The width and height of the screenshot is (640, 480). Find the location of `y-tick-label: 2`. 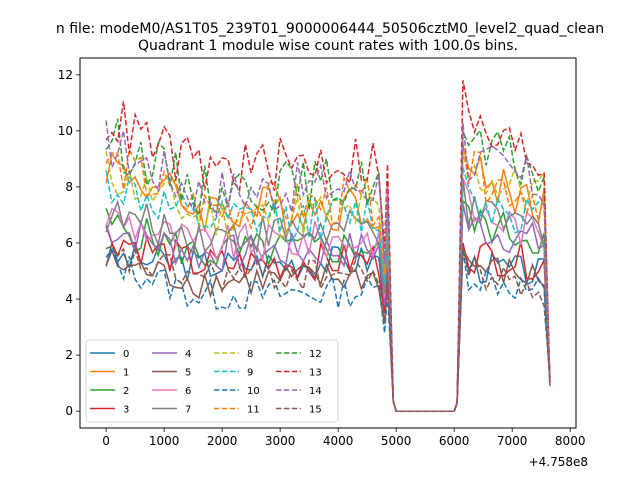

y-tick-label: 2 is located at coordinates (69, 355).